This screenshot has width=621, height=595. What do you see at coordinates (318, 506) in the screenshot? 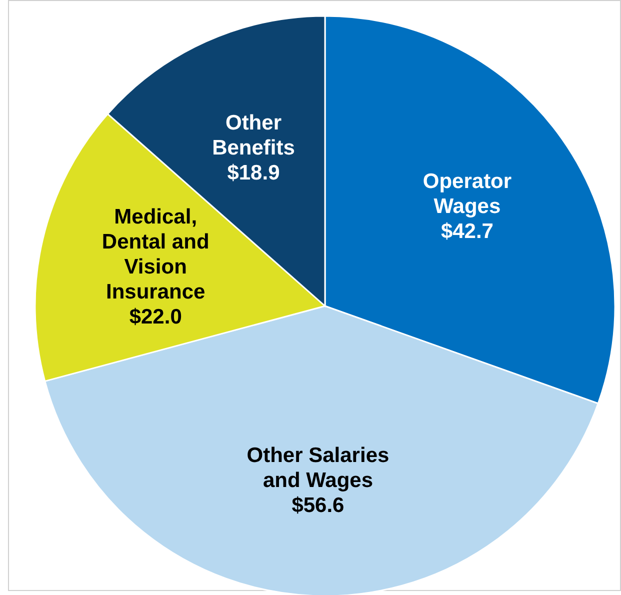
I see `data-label: $56.6` at bounding box center [318, 506].